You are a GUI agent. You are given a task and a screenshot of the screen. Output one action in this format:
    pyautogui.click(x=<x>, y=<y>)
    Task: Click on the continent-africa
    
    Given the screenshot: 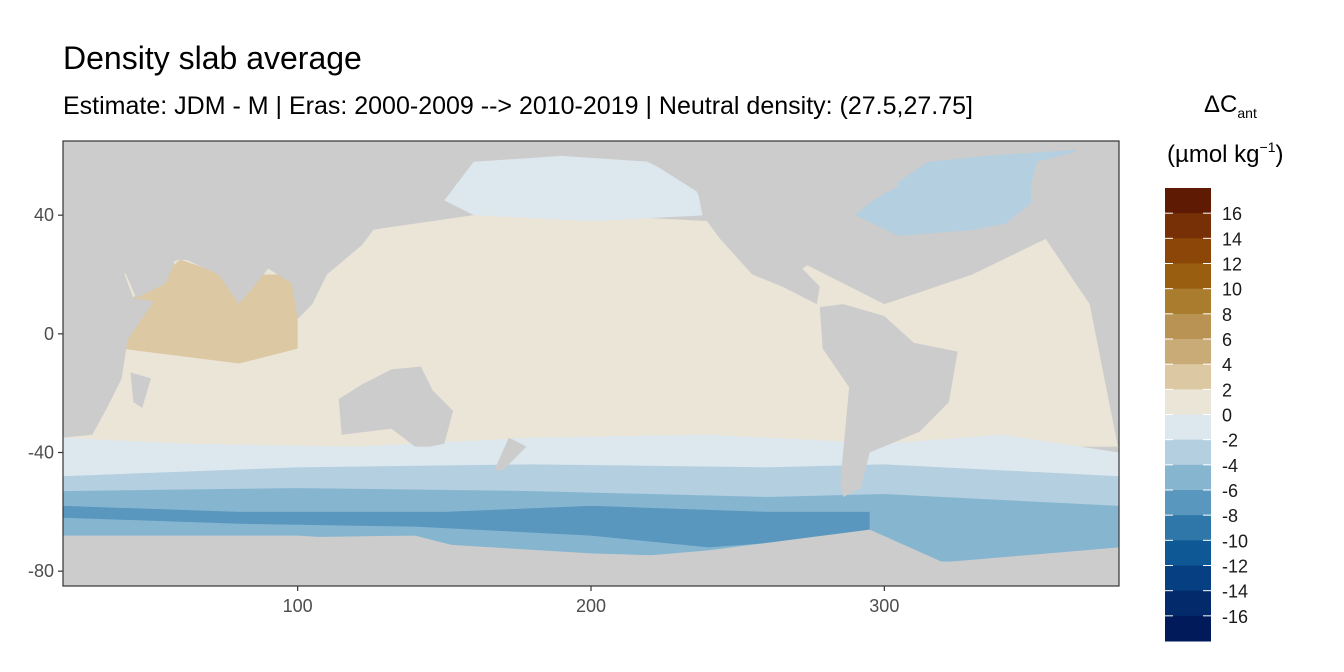 What is the action you would take?
    pyautogui.click(x=108, y=341)
    